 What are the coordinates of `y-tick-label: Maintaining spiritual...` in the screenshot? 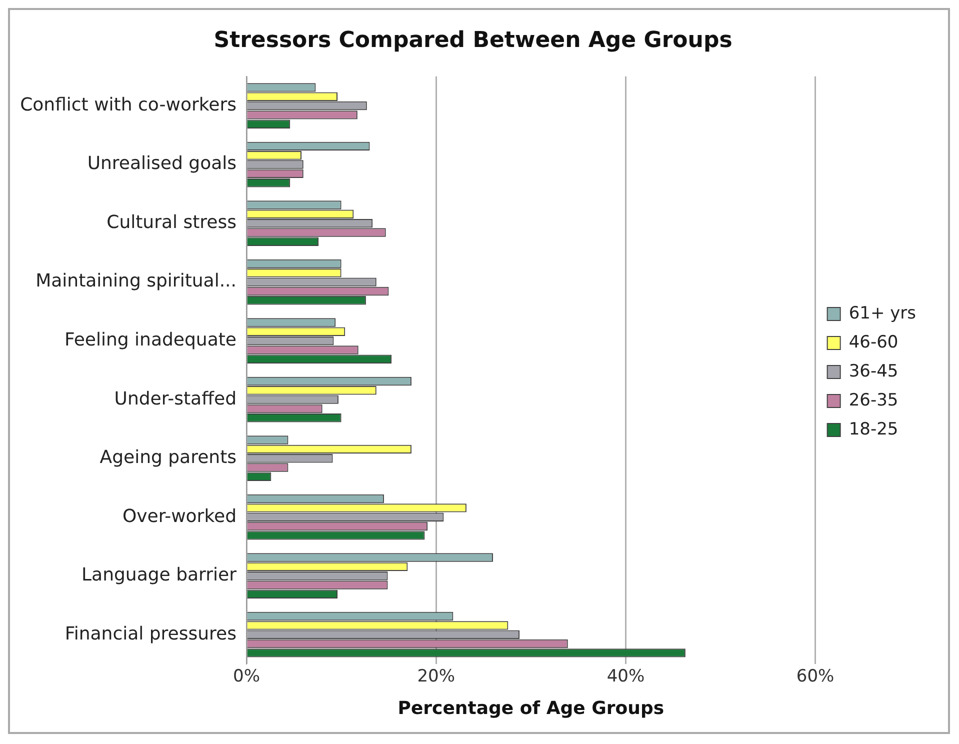 It's located at (136, 281).